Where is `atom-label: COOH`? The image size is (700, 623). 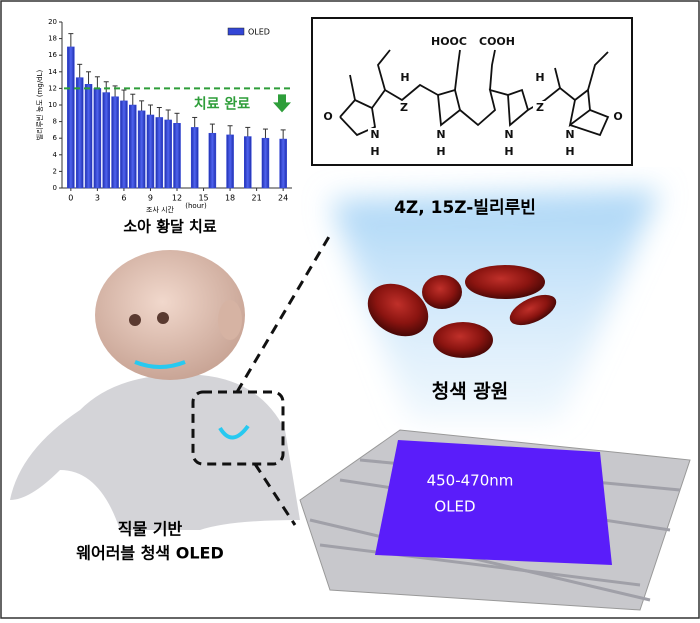 atom-label: COOH is located at coordinates (497, 41).